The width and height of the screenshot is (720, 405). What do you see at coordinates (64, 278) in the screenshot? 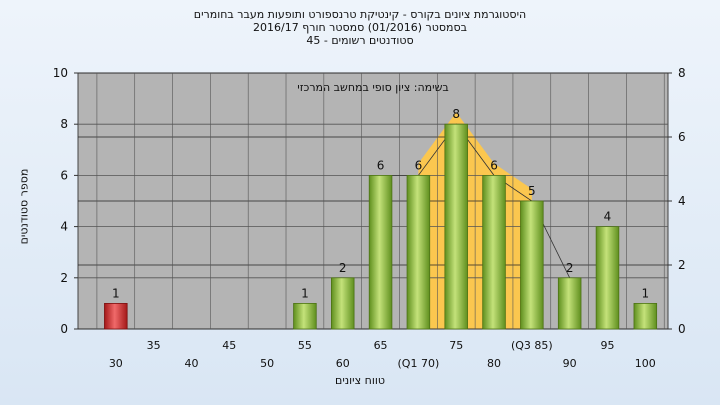
I see `y-tick-label: 2` at bounding box center [64, 278].